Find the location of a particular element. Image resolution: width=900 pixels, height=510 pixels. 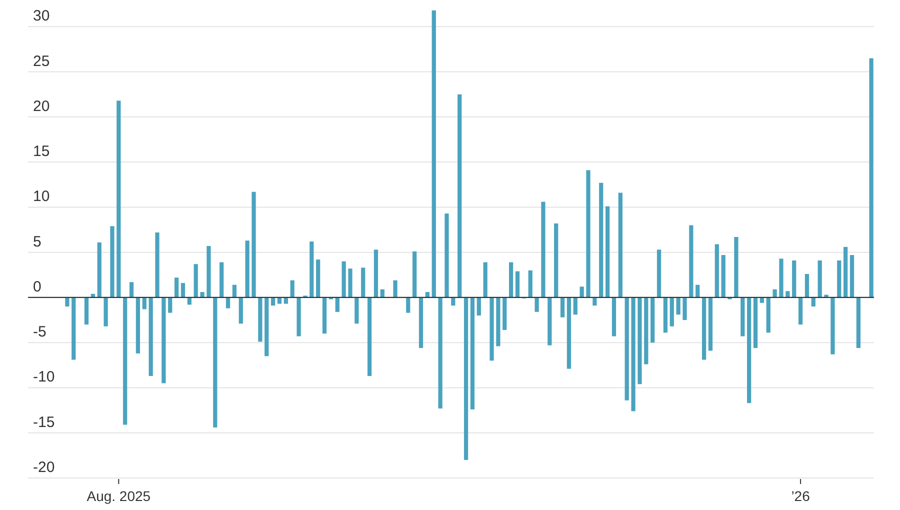

y-tick-label: 10 is located at coordinates (41, 197).